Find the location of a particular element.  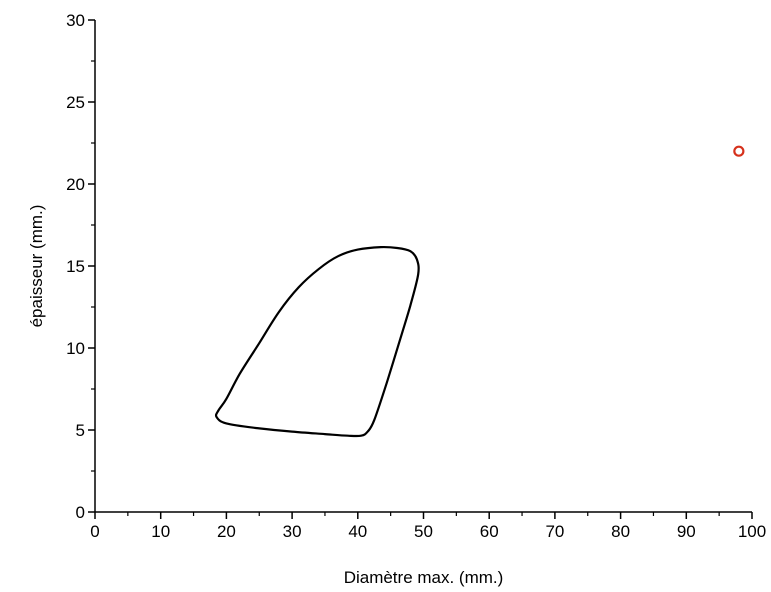

x-tick-label: 40 is located at coordinates (357, 531).